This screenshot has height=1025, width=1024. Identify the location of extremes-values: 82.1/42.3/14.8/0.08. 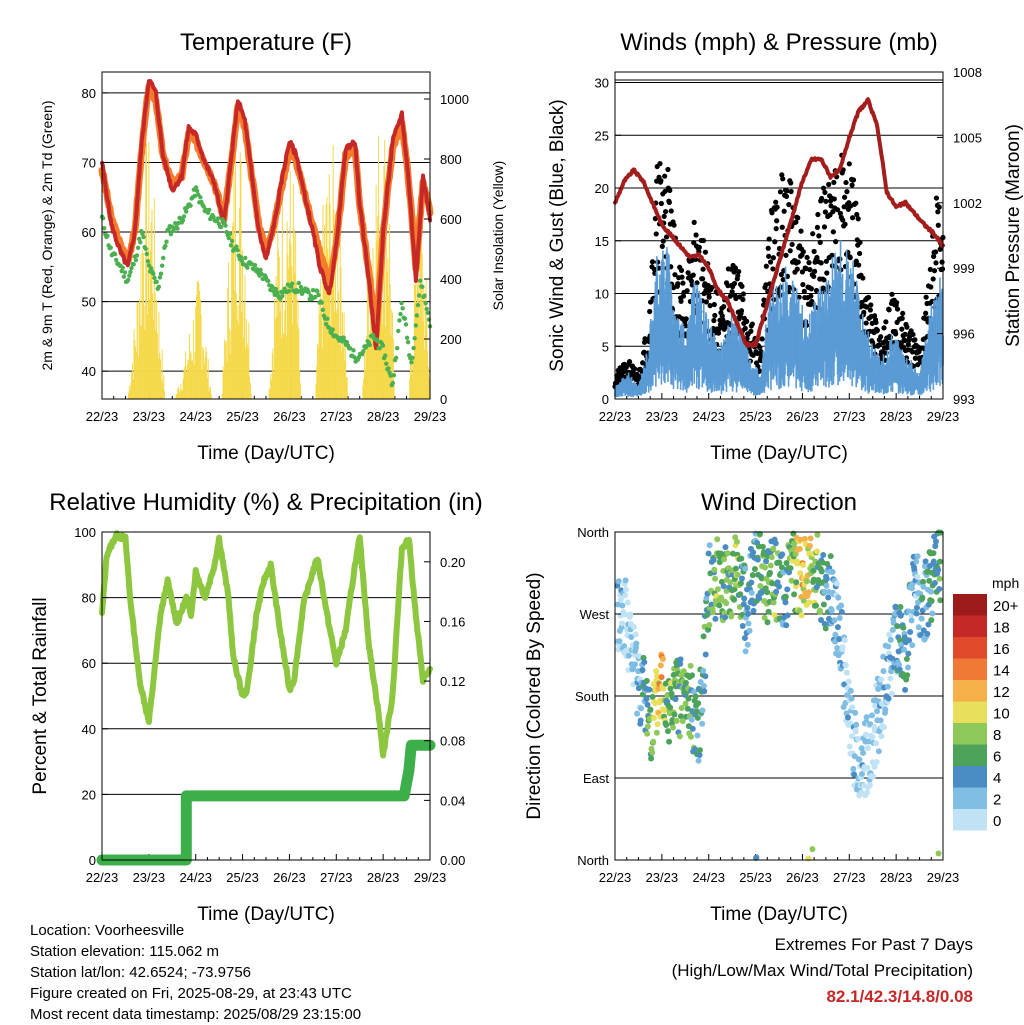
(899, 996).